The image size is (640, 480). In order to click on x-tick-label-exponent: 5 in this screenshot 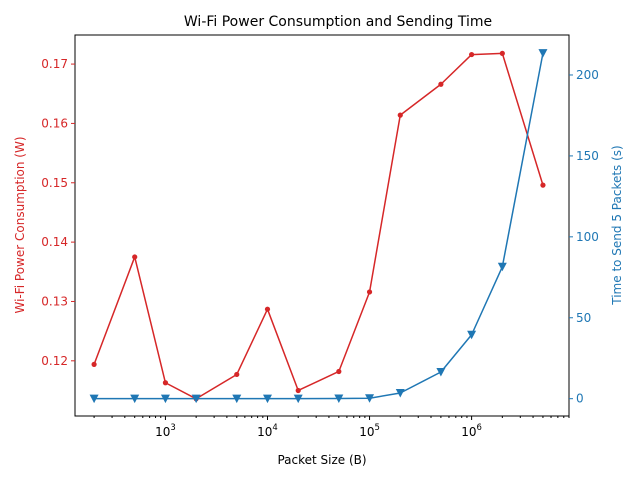, I will do `click(376, 428)`.